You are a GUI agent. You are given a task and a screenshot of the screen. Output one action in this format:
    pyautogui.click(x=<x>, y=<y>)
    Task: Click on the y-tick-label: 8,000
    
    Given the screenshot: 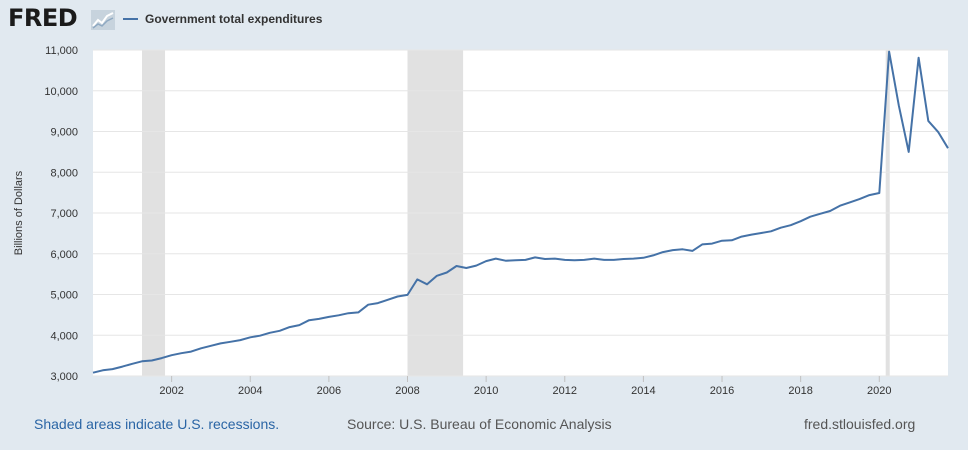 What is the action you would take?
    pyautogui.click(x=64, y=173)
    